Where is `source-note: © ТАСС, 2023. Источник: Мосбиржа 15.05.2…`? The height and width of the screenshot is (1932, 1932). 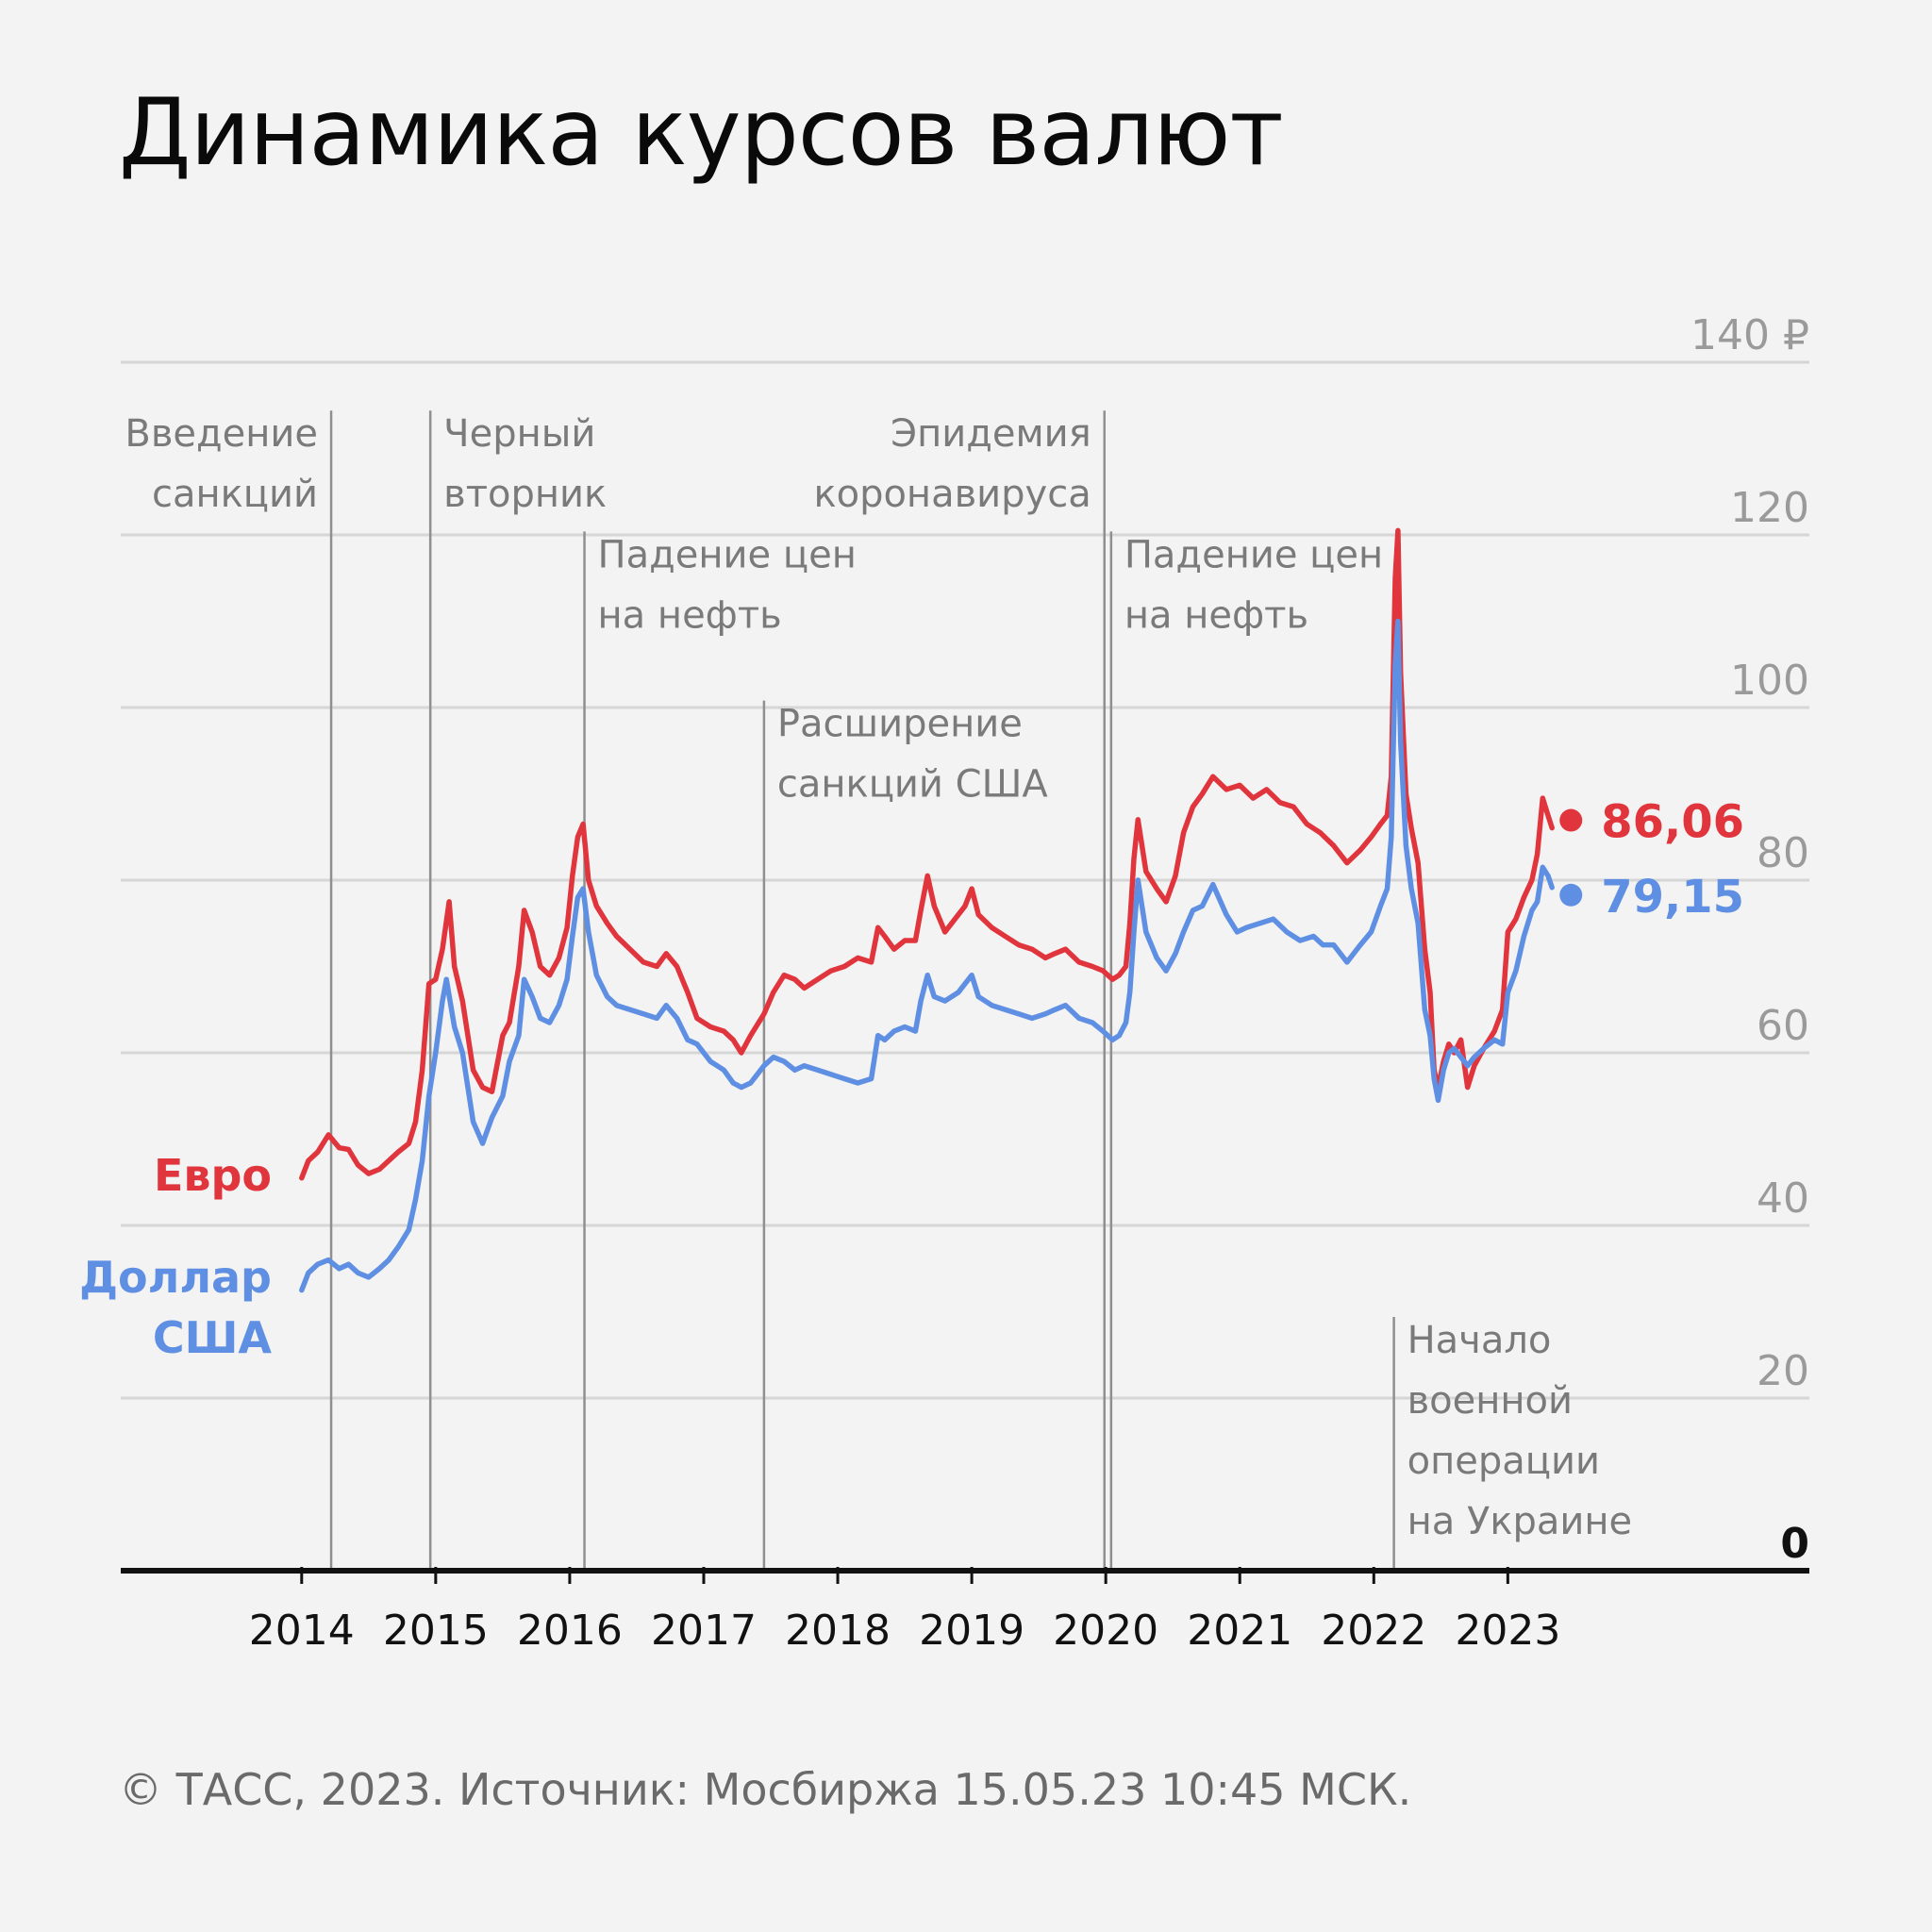 source-note: © ТАСС, 2023. Источник: Мосбиржа 15.05.2… is located at coordinates (766, 1790).